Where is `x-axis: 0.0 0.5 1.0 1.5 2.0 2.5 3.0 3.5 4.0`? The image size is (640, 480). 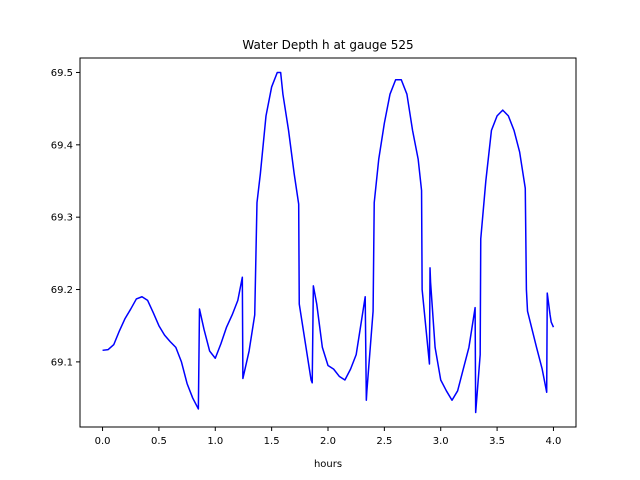
x-axis: 0.0 0.5 1.0 1.5 2.0 2.5 3.0 3.5 4.0 is located at coordinates (328, 437).